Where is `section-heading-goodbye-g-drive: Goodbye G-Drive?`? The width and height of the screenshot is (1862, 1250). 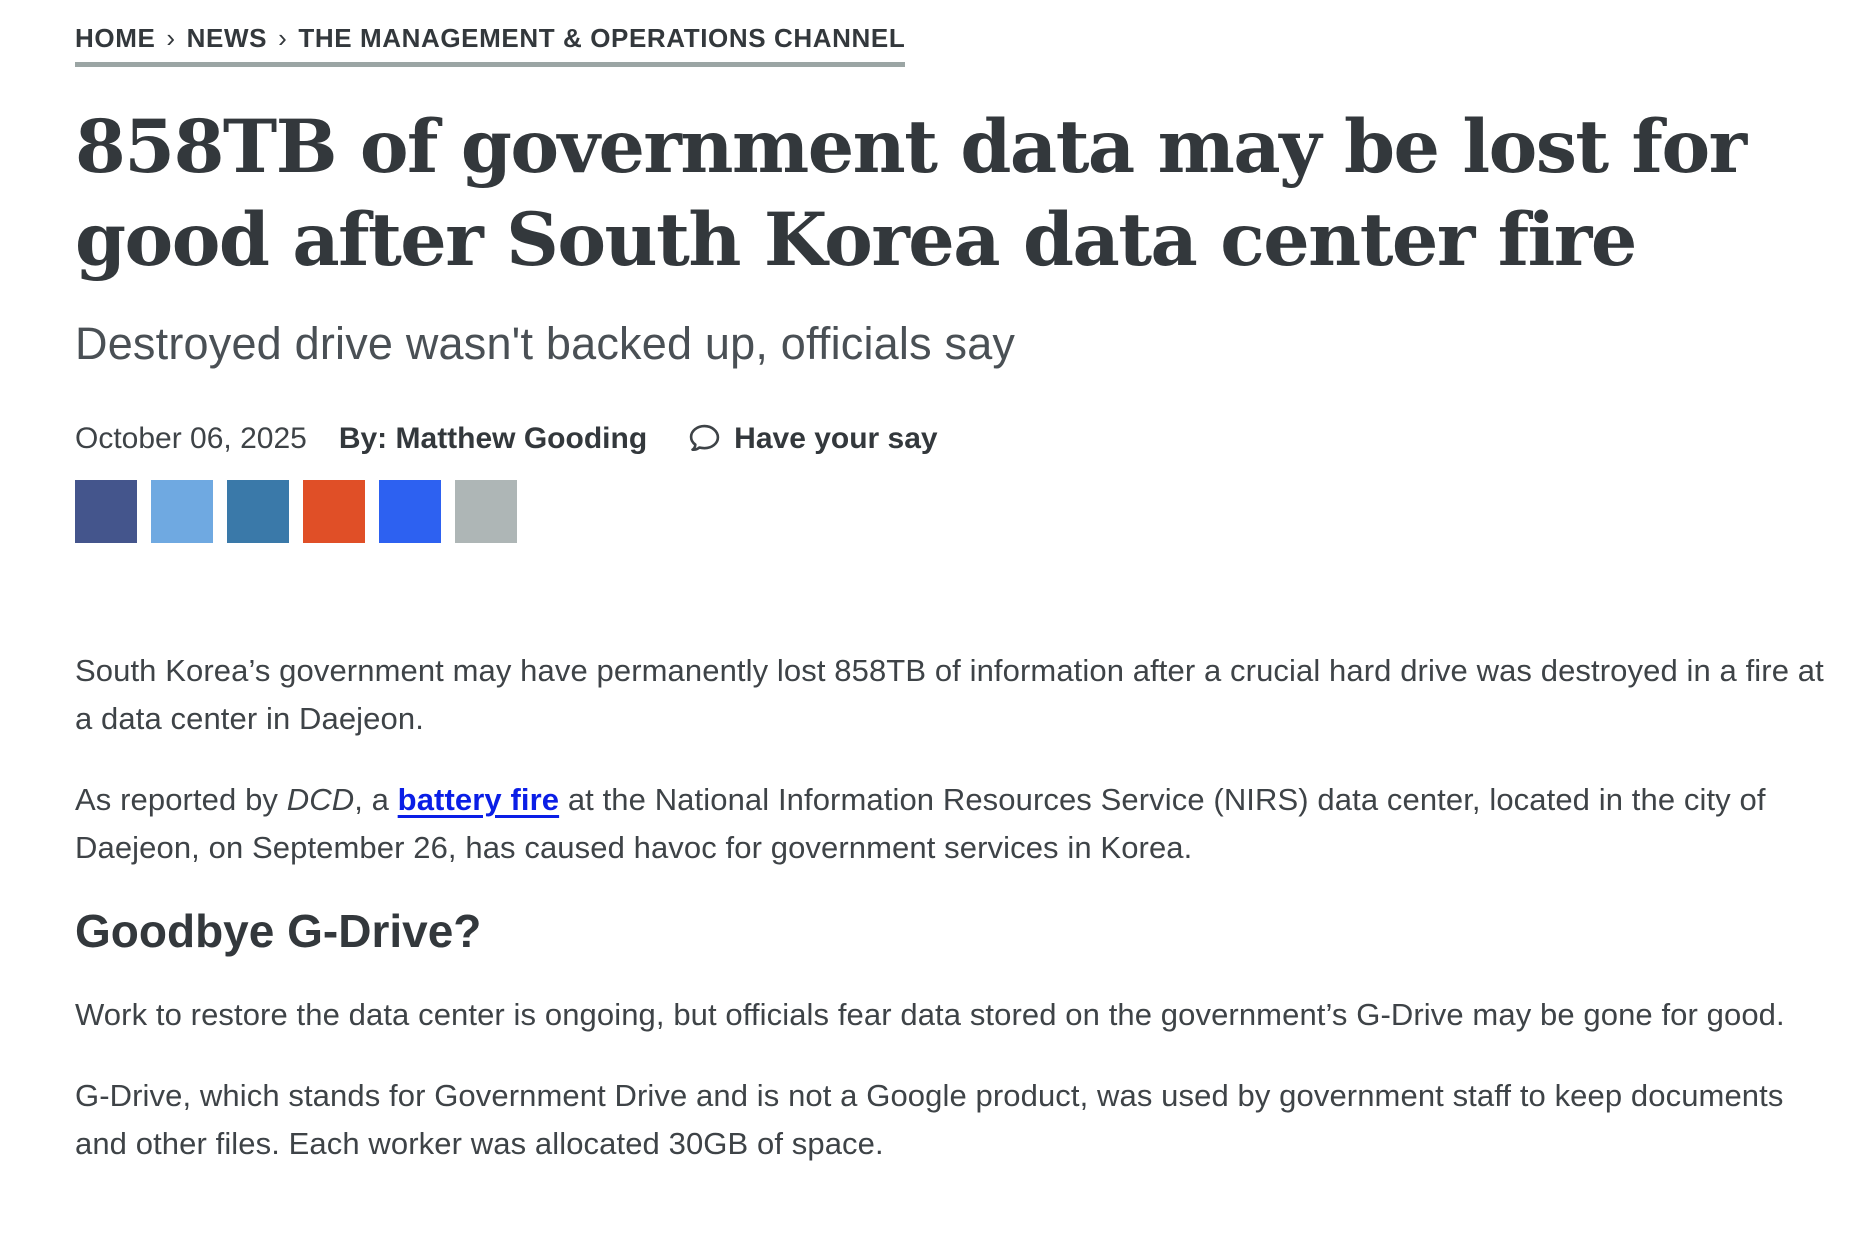 section-heading-goodbye-g-drive: Goodbye G-Drive? is located at coordinates (278, 931).